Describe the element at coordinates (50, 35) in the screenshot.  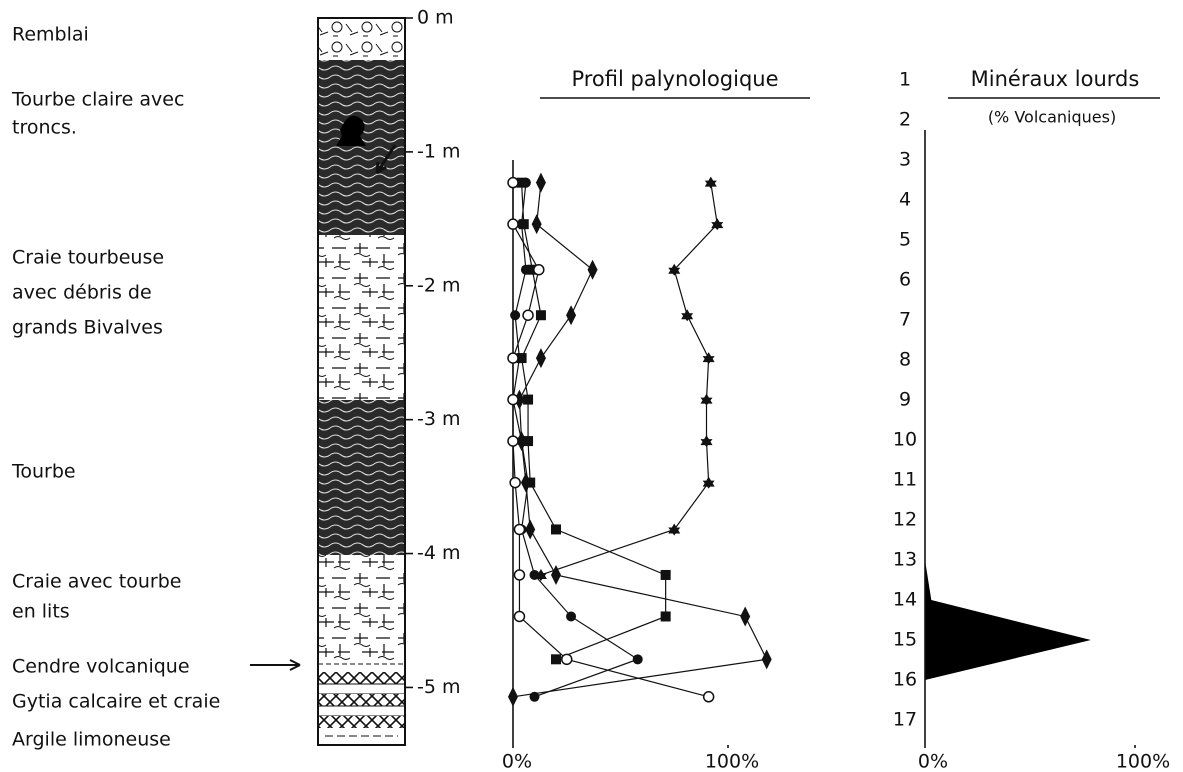
I see `layer-label: Remblai` at that location.